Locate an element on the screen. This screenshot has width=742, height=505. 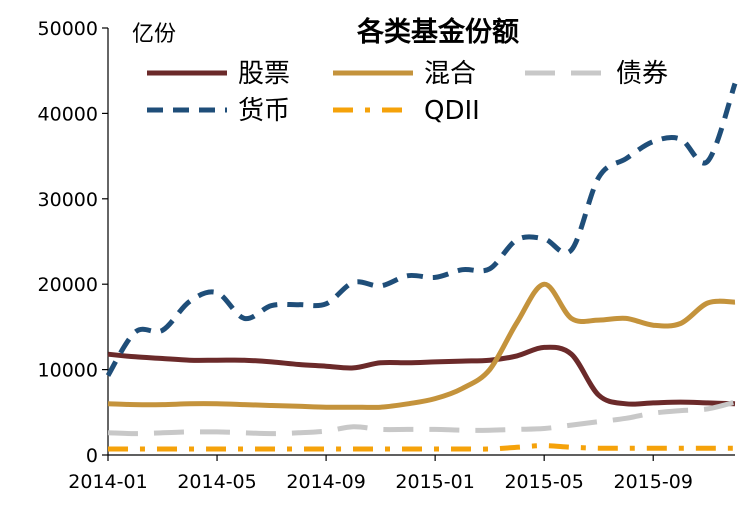
x-tick-label: 2014-05 is located at coordinates (216, 482).